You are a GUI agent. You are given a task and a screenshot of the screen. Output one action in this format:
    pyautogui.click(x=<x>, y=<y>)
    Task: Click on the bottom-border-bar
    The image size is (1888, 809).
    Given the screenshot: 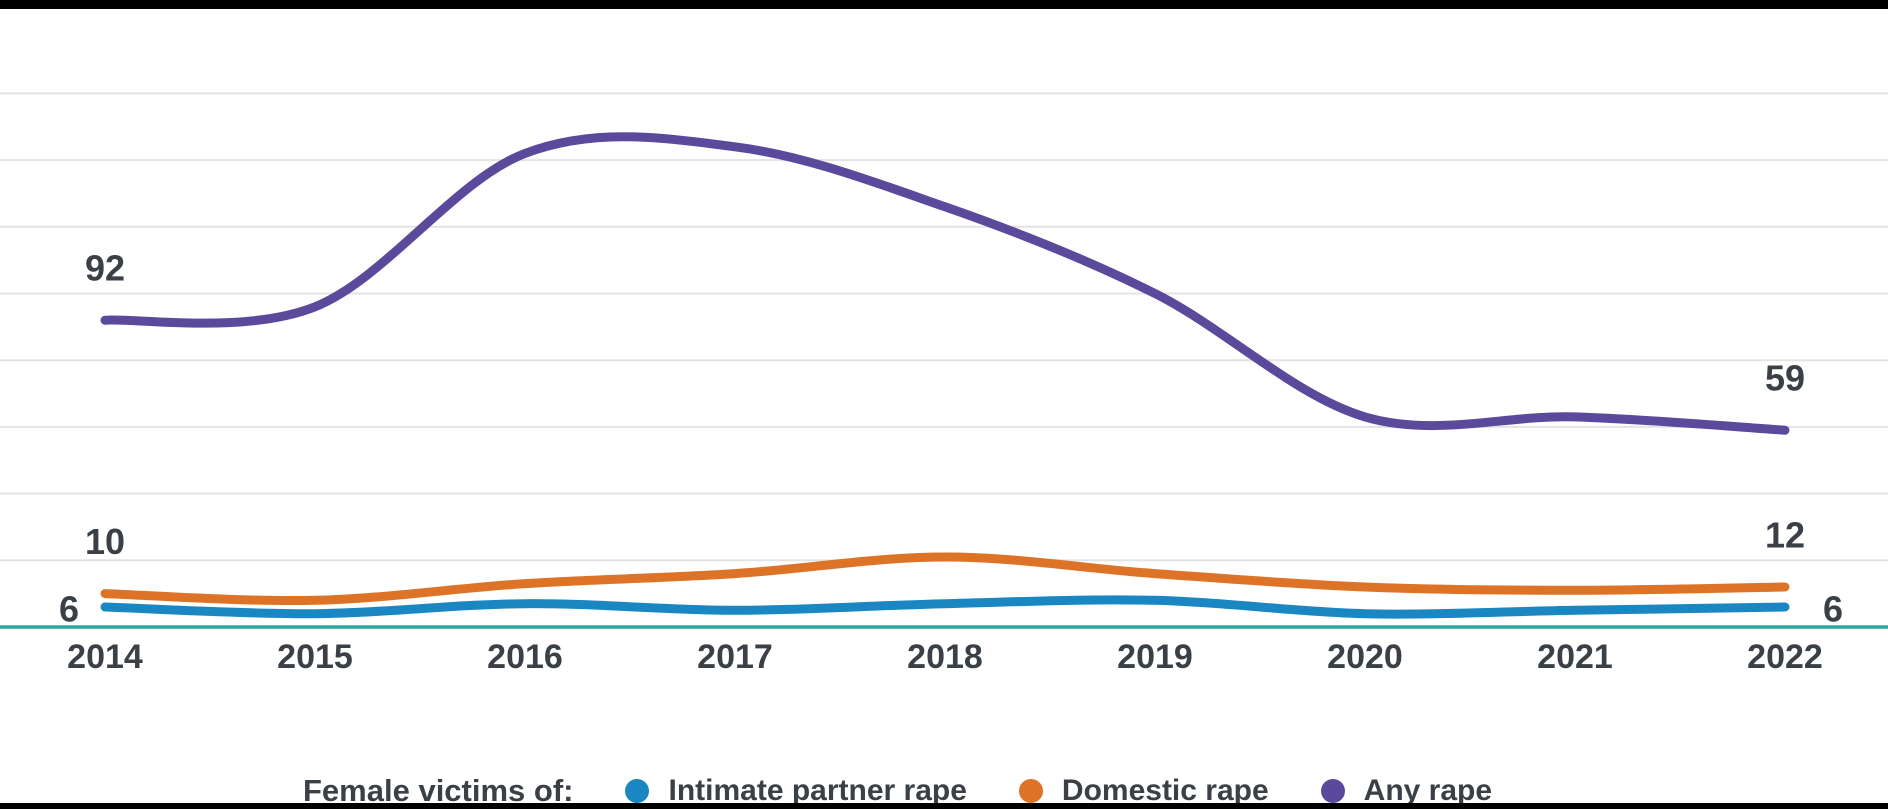 What is the action you would take?
    pyautogui.click(x=944, y=806)
    